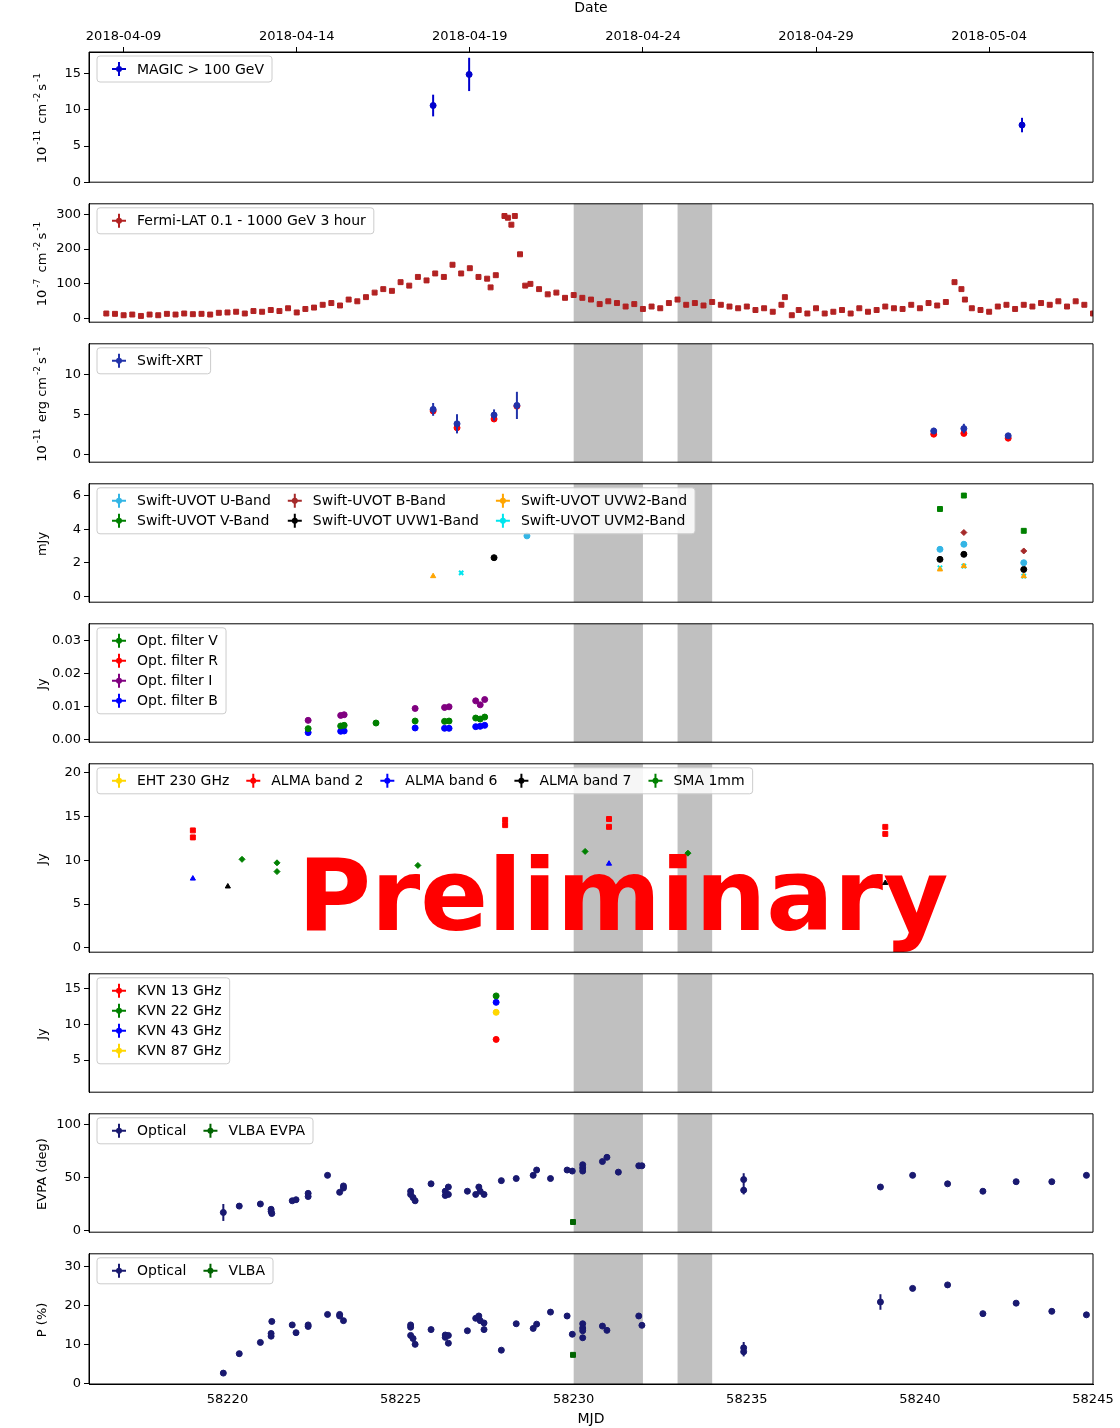 The height and width of the screenshot is (1428, 1120). What do you see at coordinates (574, 1399) in the screenshot?
I see `x-tick-label: 58230` at bounding box center [574, 1399].